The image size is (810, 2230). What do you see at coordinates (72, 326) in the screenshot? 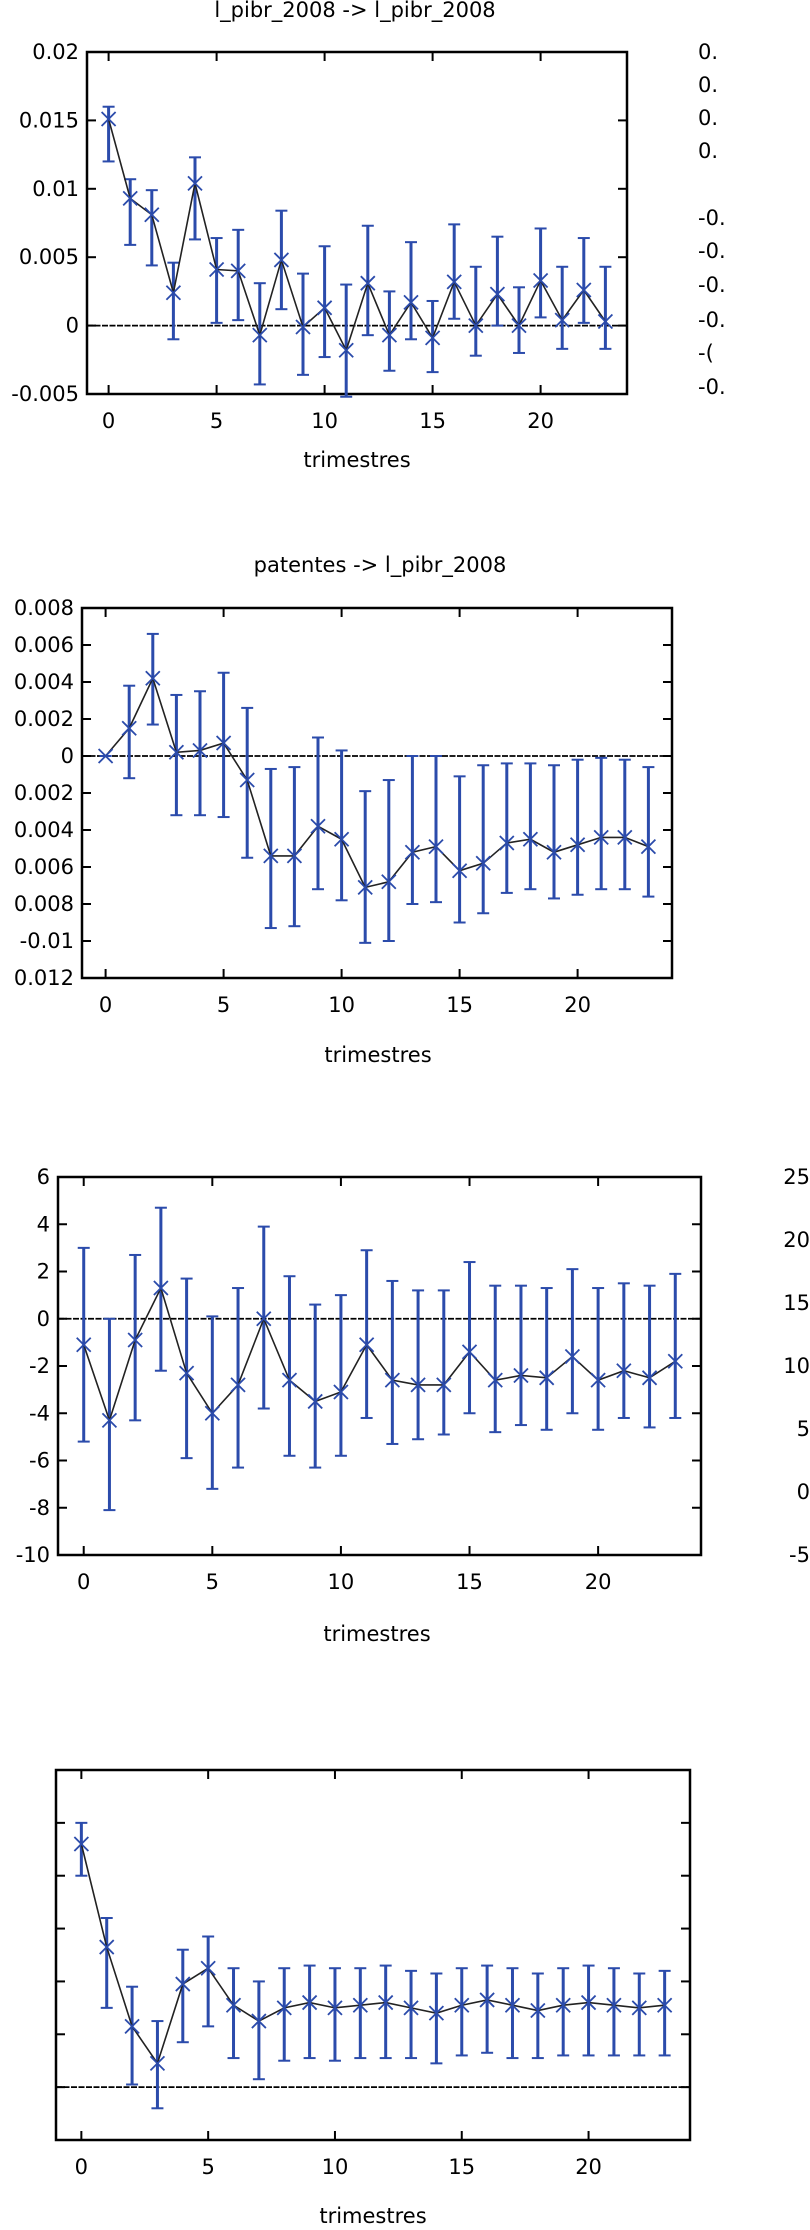
I see `y-tick-label: 0` at bounding box center [72, 326].